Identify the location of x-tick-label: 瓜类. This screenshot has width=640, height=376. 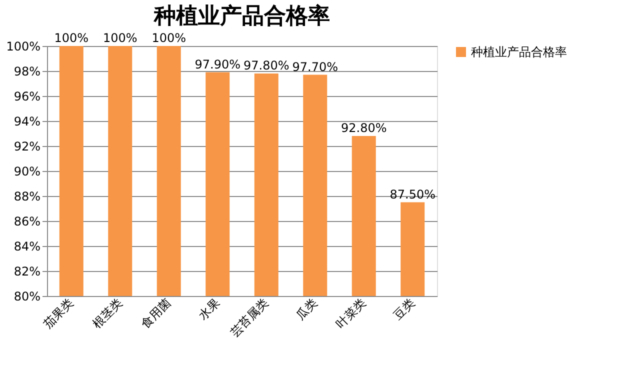
(306, 309).